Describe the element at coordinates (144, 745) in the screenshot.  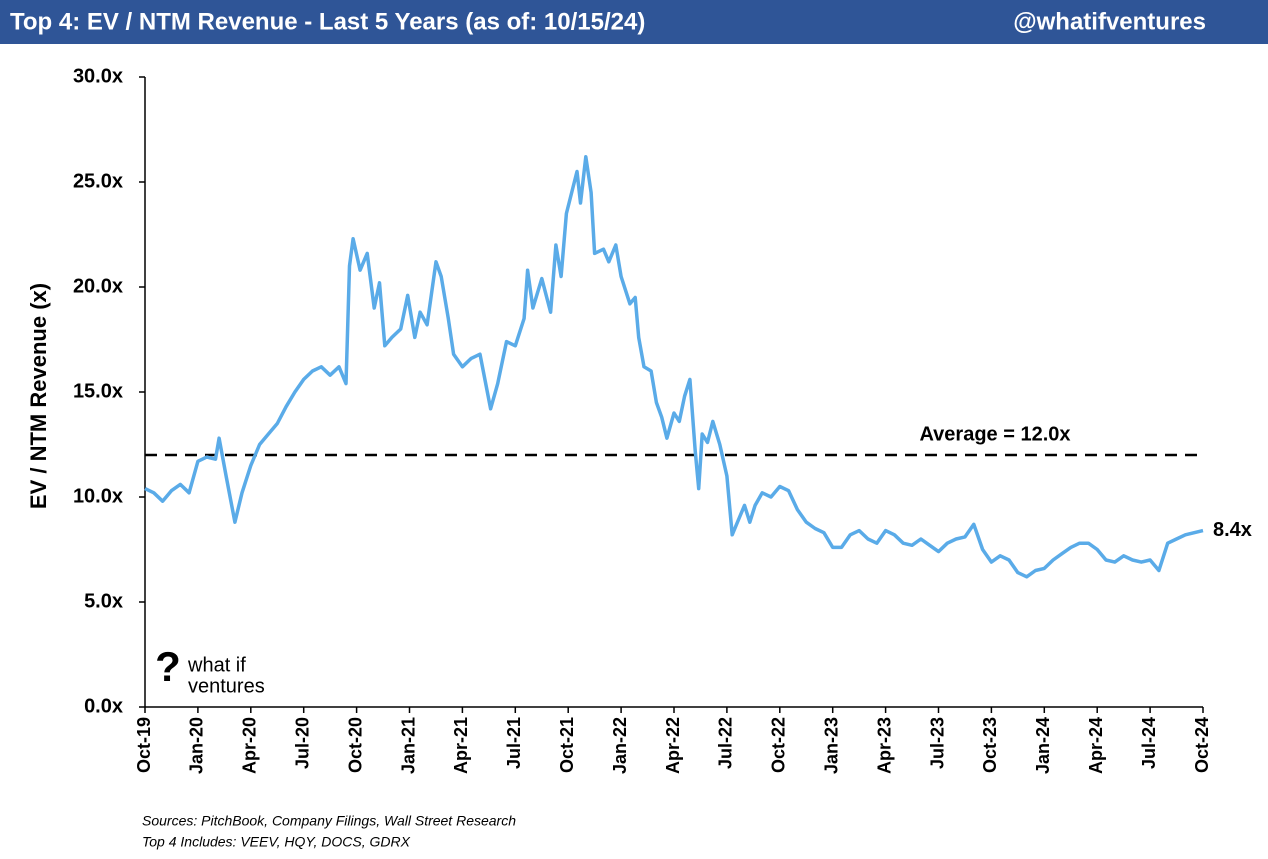
I see `x-tick-label: Oct-19` at that location.